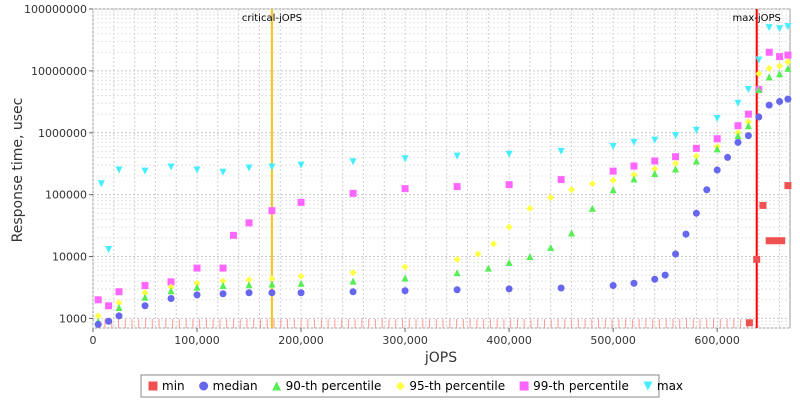 Image resolution: width=800 pixels, height=400 pixels. I want to click on legend-marker, so click(524, 386).